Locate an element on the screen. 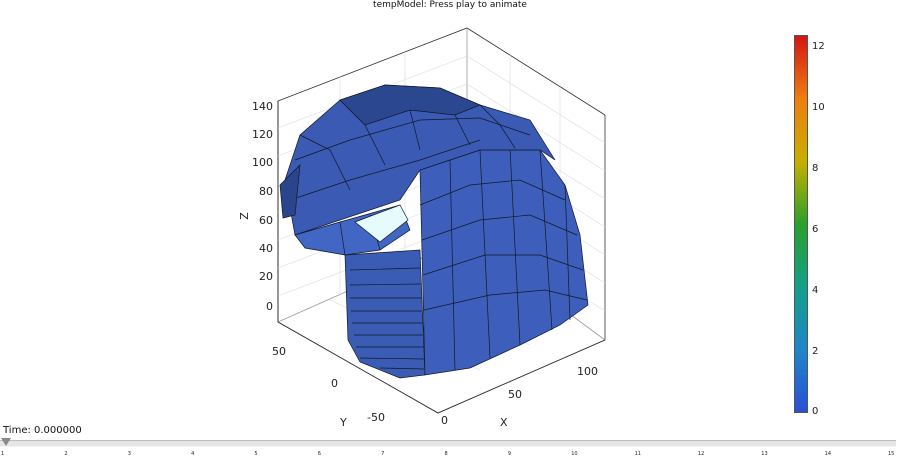  colorbar-tick-label: 2 is located at coordinates (815, 351).